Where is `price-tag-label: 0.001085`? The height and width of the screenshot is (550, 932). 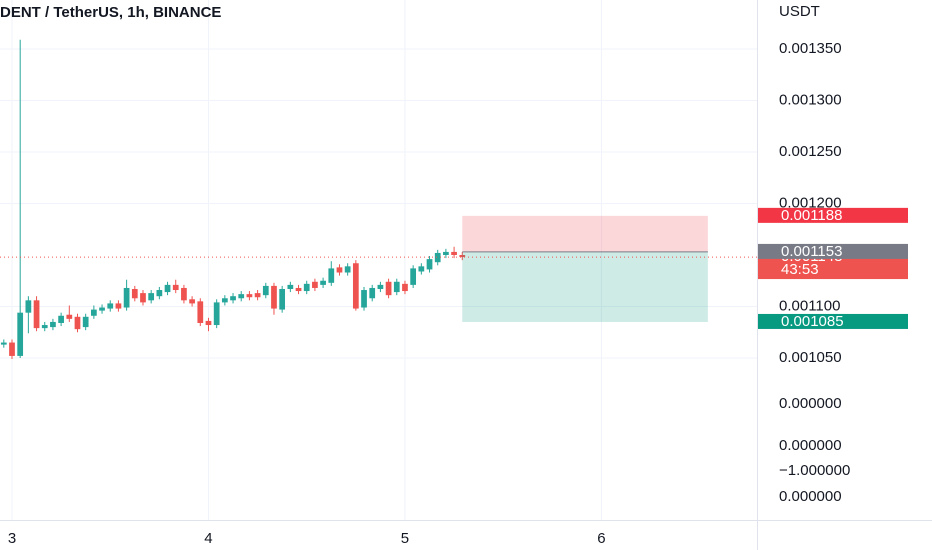 price-tag-label: 0.001085 is located at coordinates (812, 321).